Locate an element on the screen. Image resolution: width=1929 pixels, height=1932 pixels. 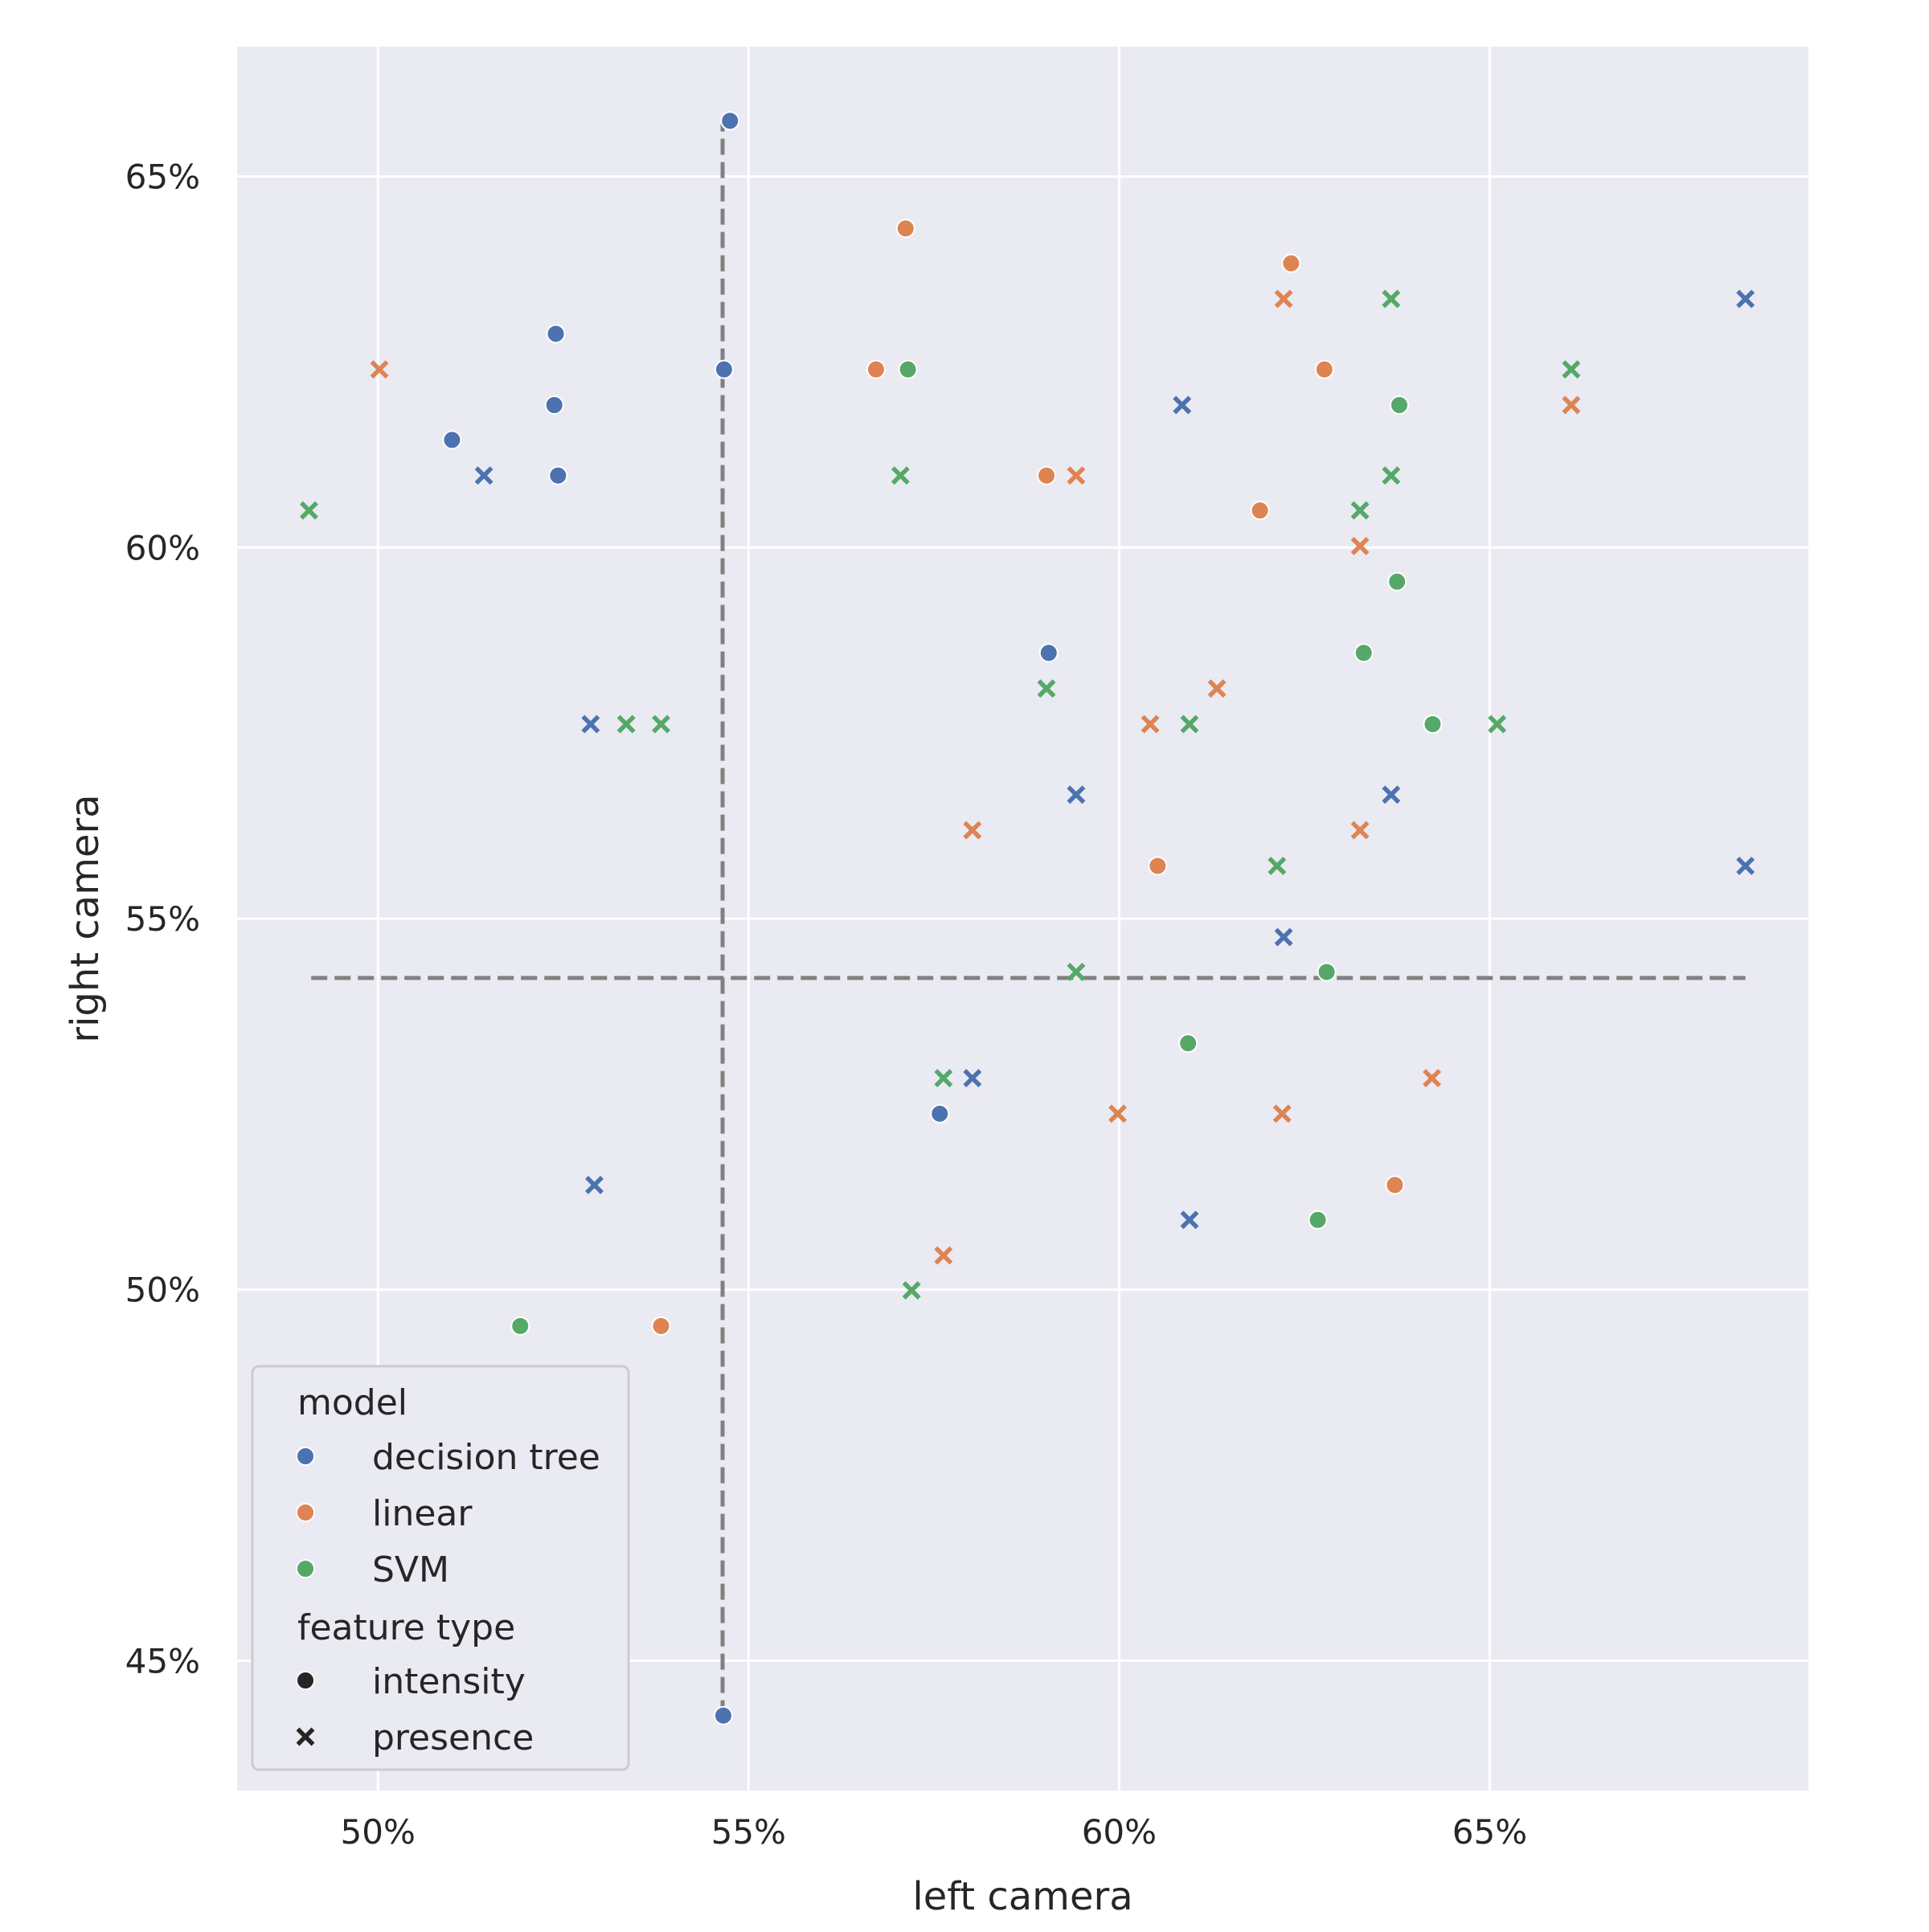
legend-model-title: model is located at coordinates (352, 1402).